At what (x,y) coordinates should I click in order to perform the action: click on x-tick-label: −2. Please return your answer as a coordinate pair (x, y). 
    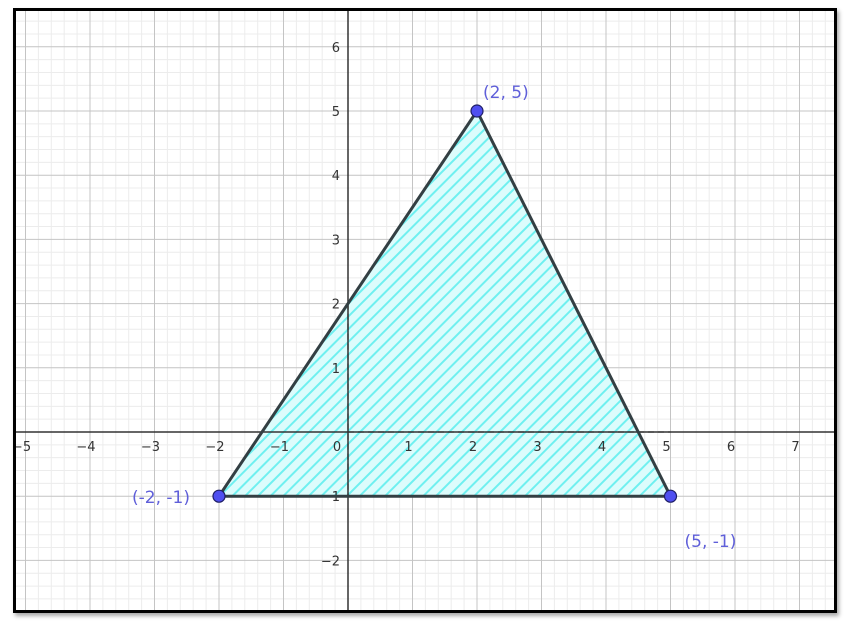
    Looking at the image, I should click on (214, 447).